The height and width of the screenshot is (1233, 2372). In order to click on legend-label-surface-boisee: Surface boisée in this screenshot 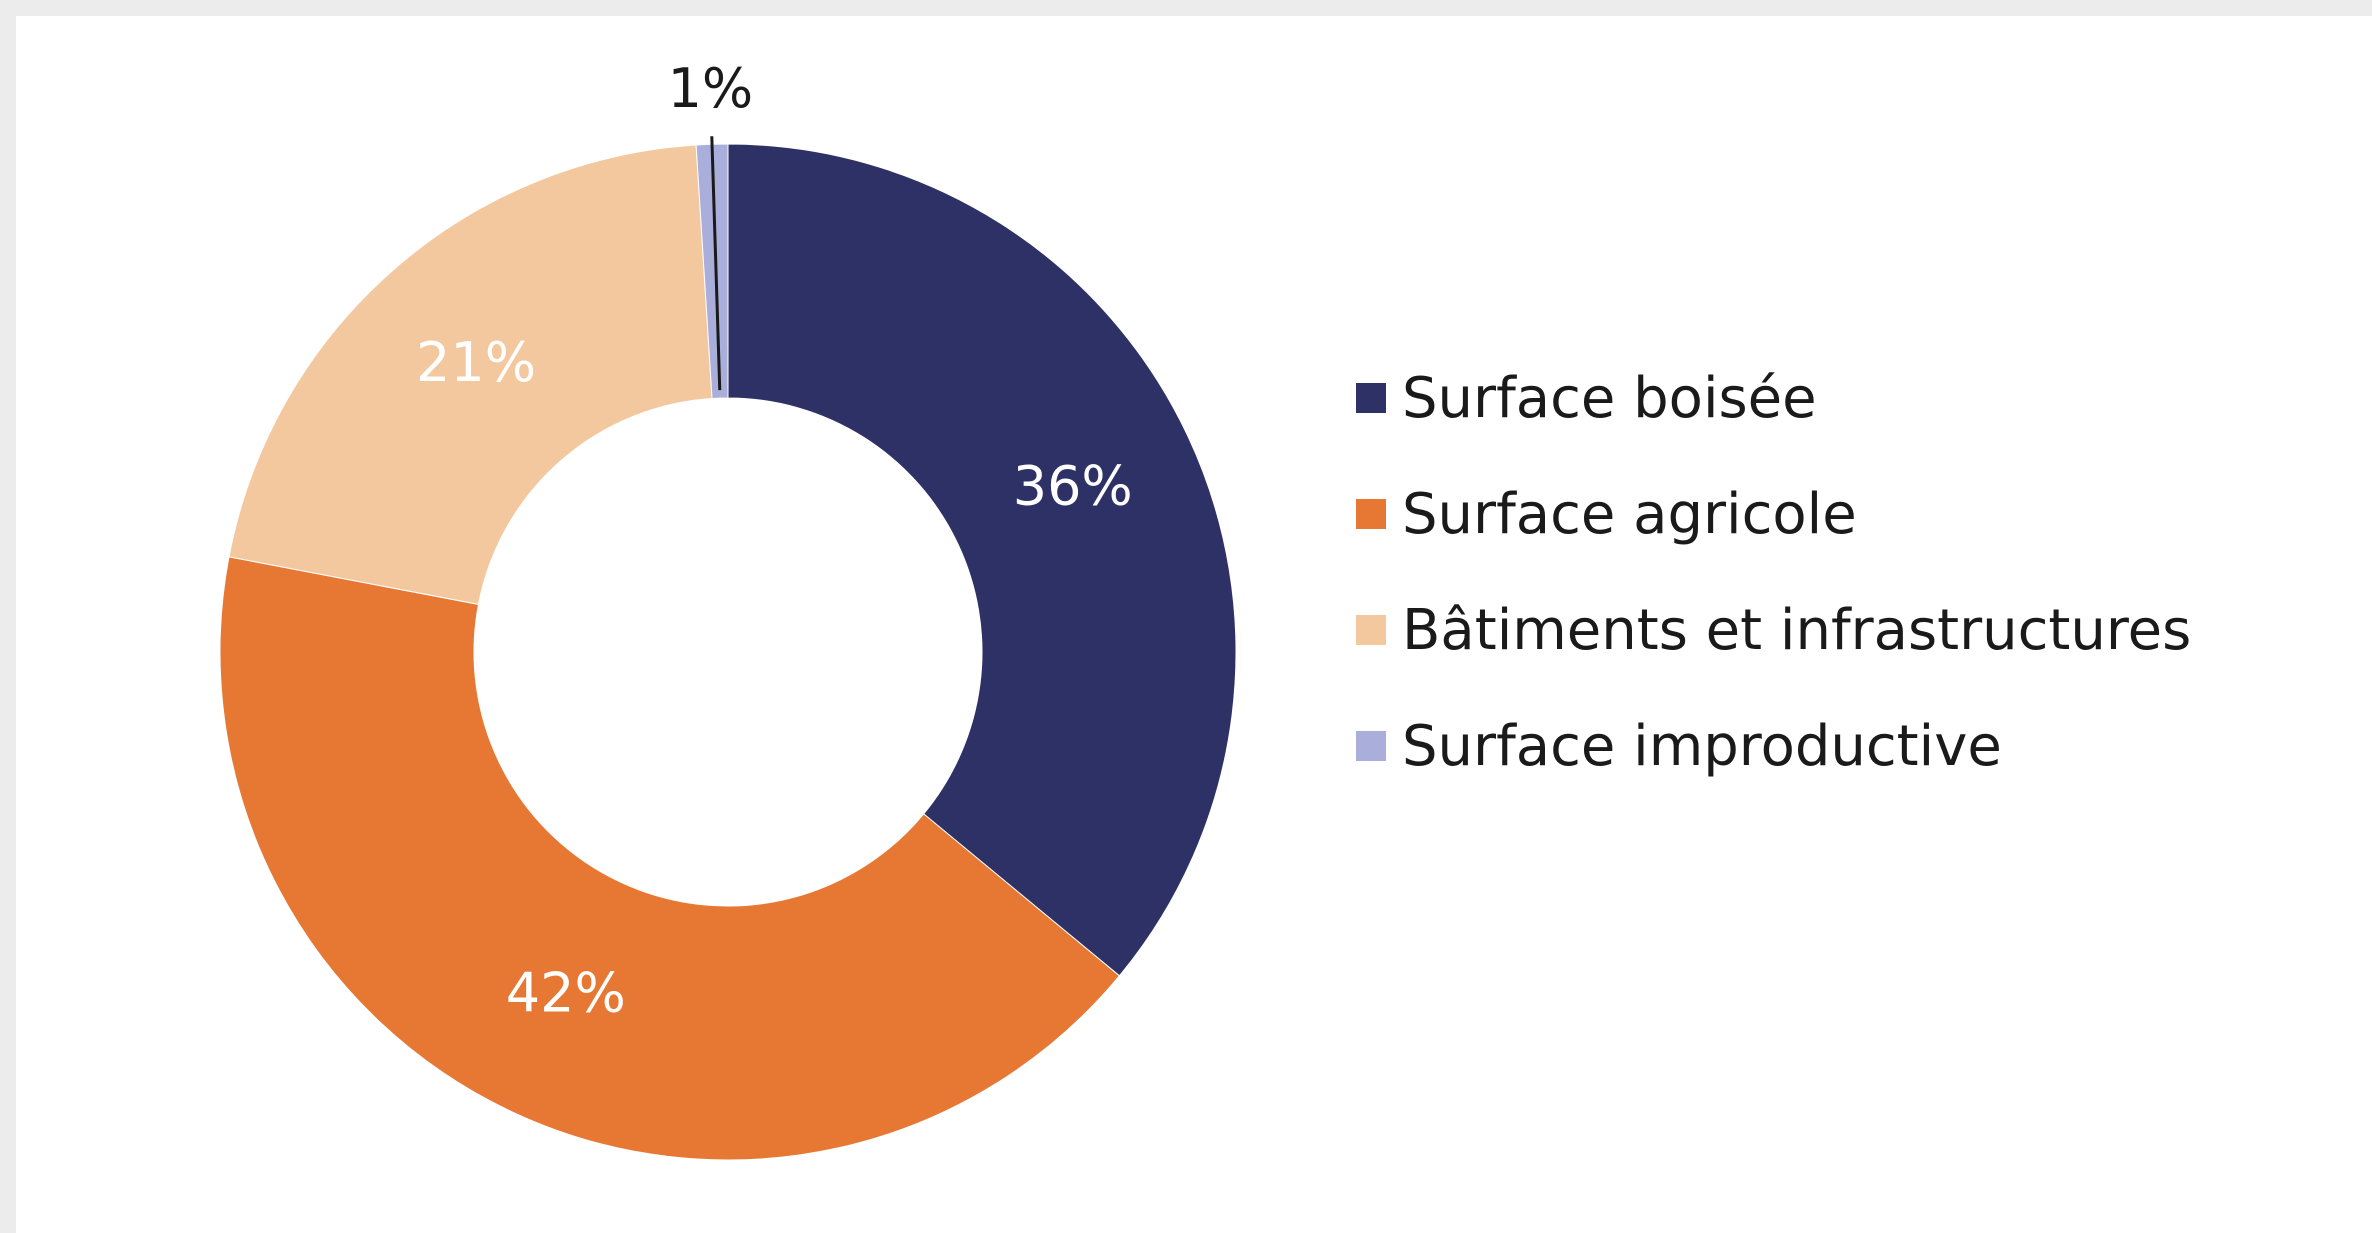, I will do `click(1609, 398)`.